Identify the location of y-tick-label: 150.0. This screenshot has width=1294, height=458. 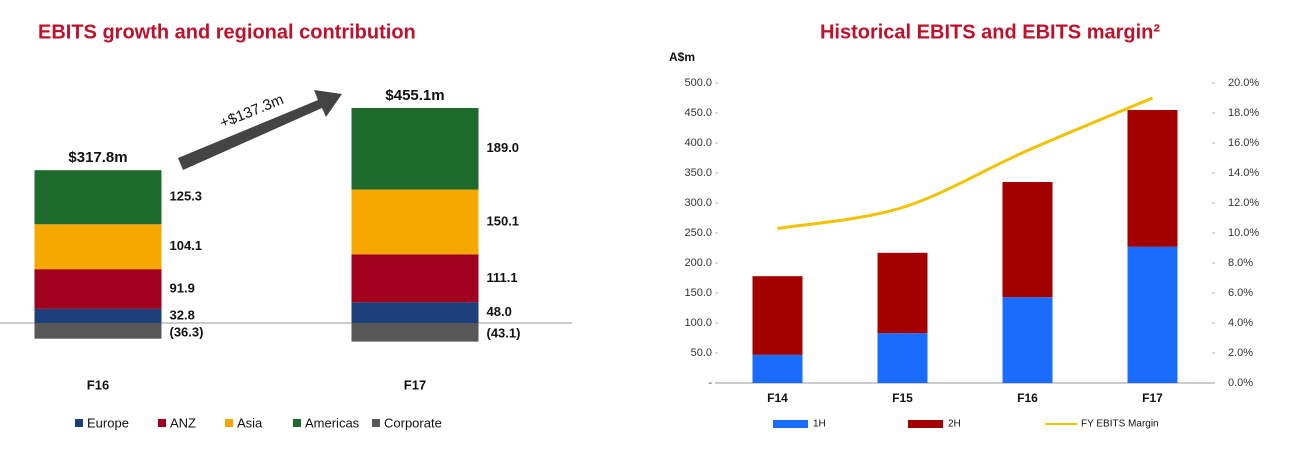
(698, 293).